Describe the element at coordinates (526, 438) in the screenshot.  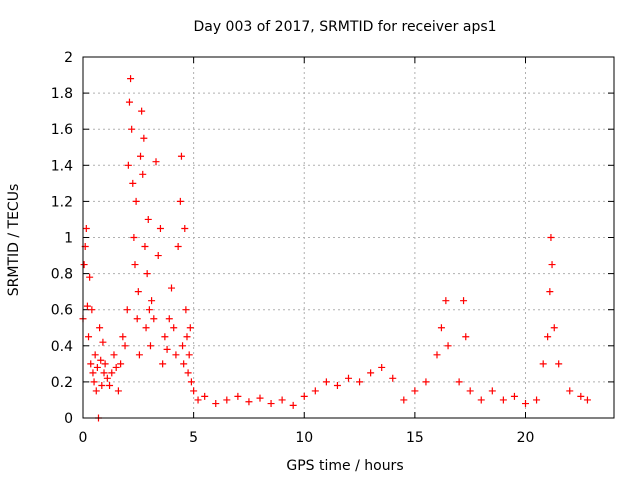
I see `x-tick-label: 20` at that location.